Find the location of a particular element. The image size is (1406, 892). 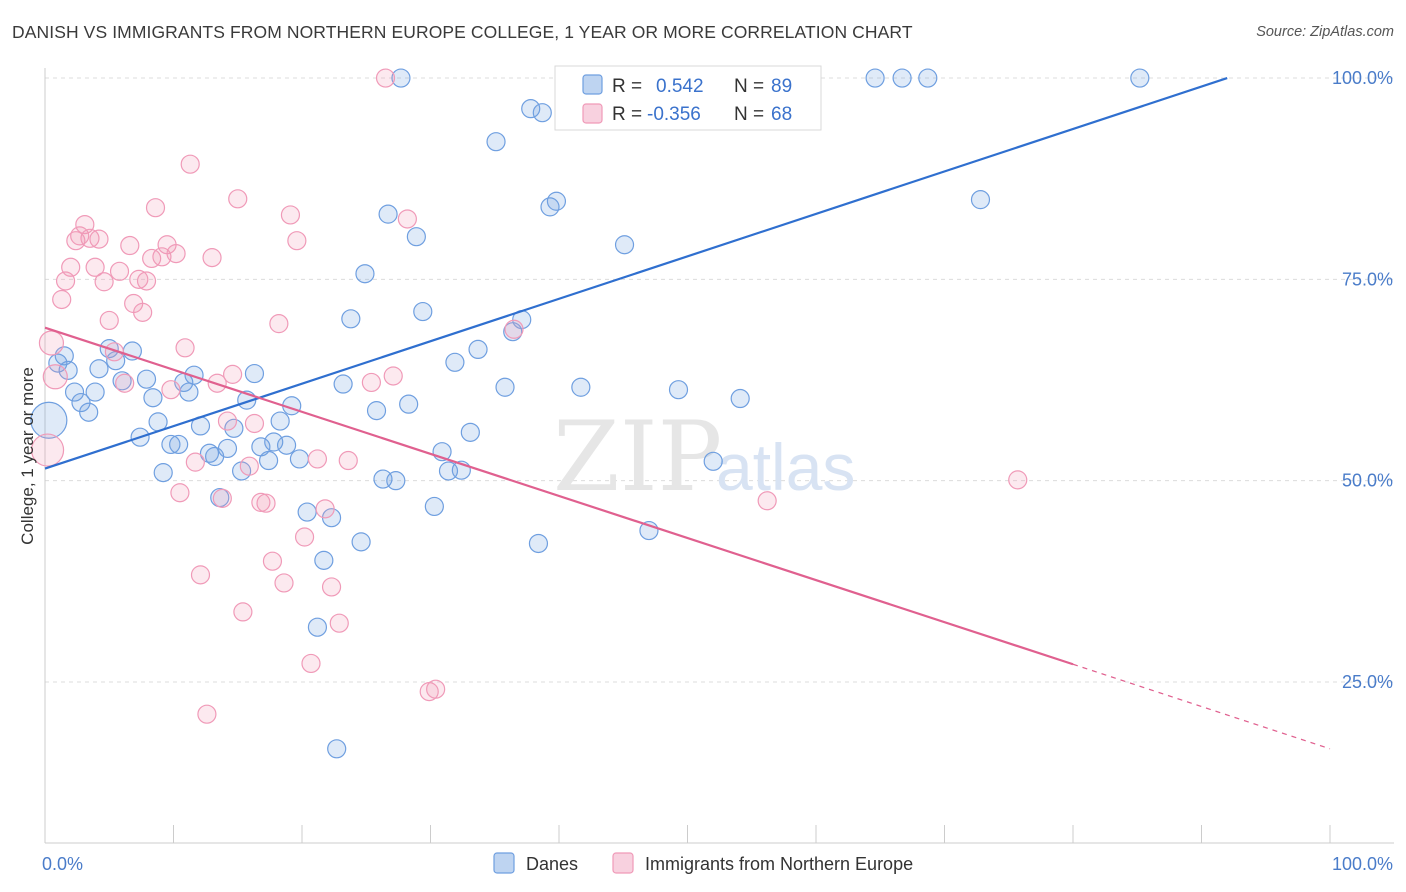

legend-r-label-danes: R = is located at coordinates (627, 86).